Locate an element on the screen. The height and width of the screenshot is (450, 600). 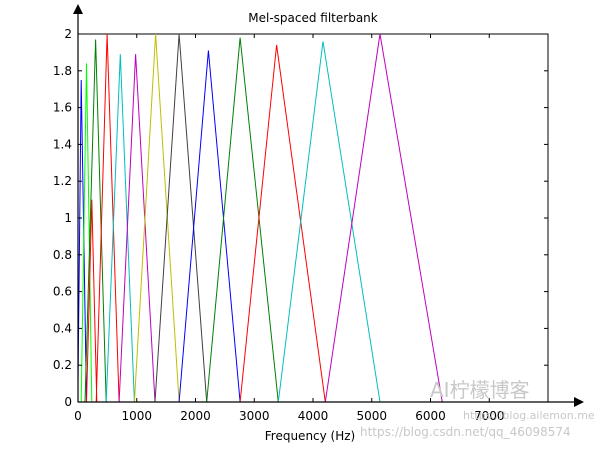
y-tick-label: 0 is located at coordinates (68, 402).